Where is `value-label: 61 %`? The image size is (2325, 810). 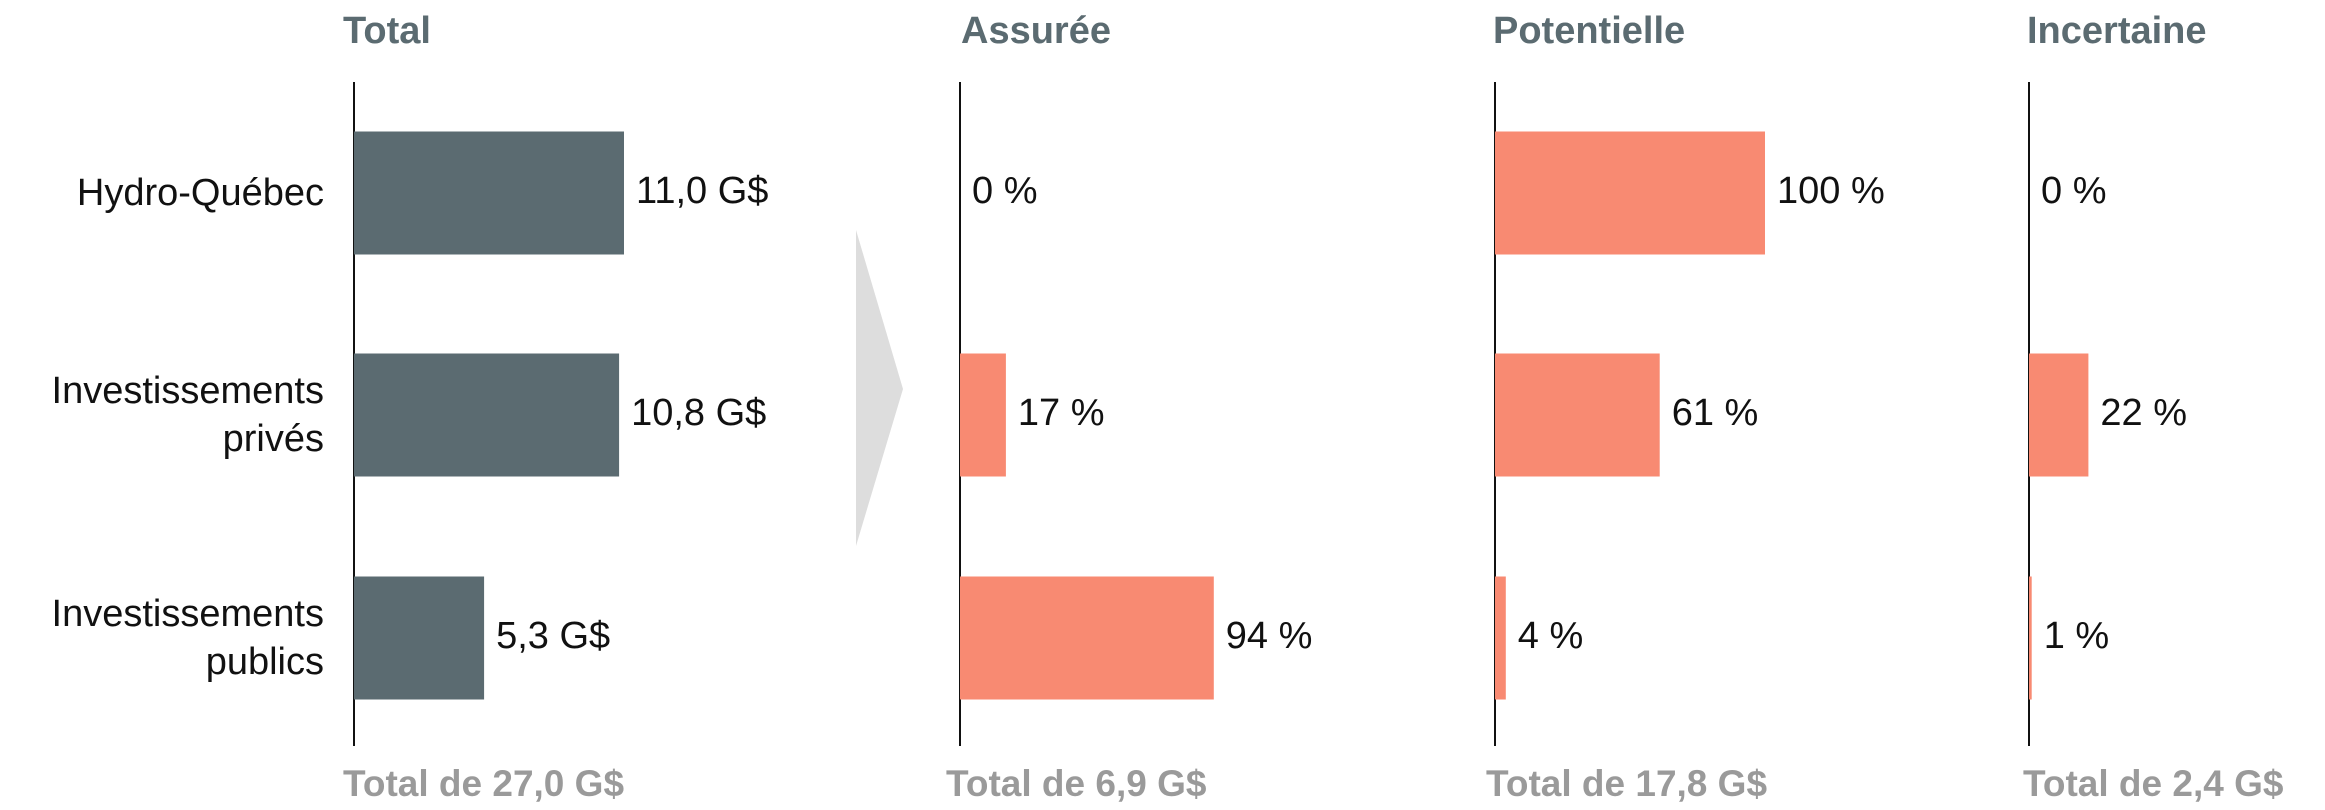 value-label: 61 % is located at coordinates (1715, 413).